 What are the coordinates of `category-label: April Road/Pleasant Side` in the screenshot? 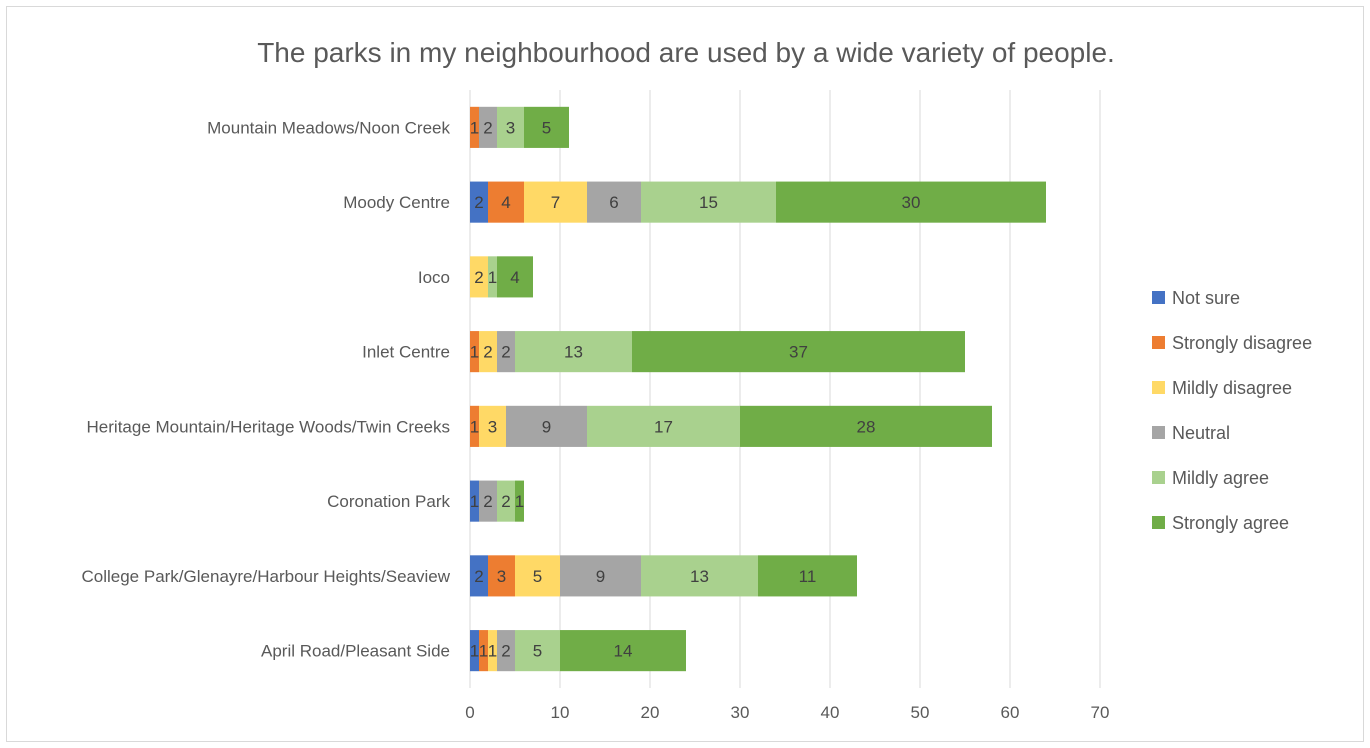 It's located at (355, 651).